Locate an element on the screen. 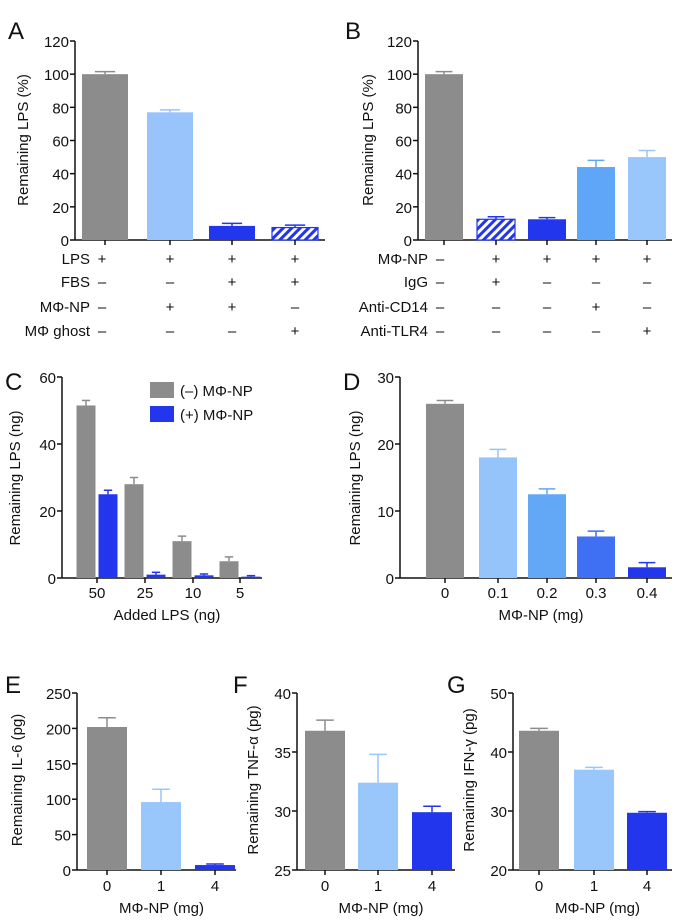  x-tick-label-g-0: 0 is located at coordinates (539, 886).